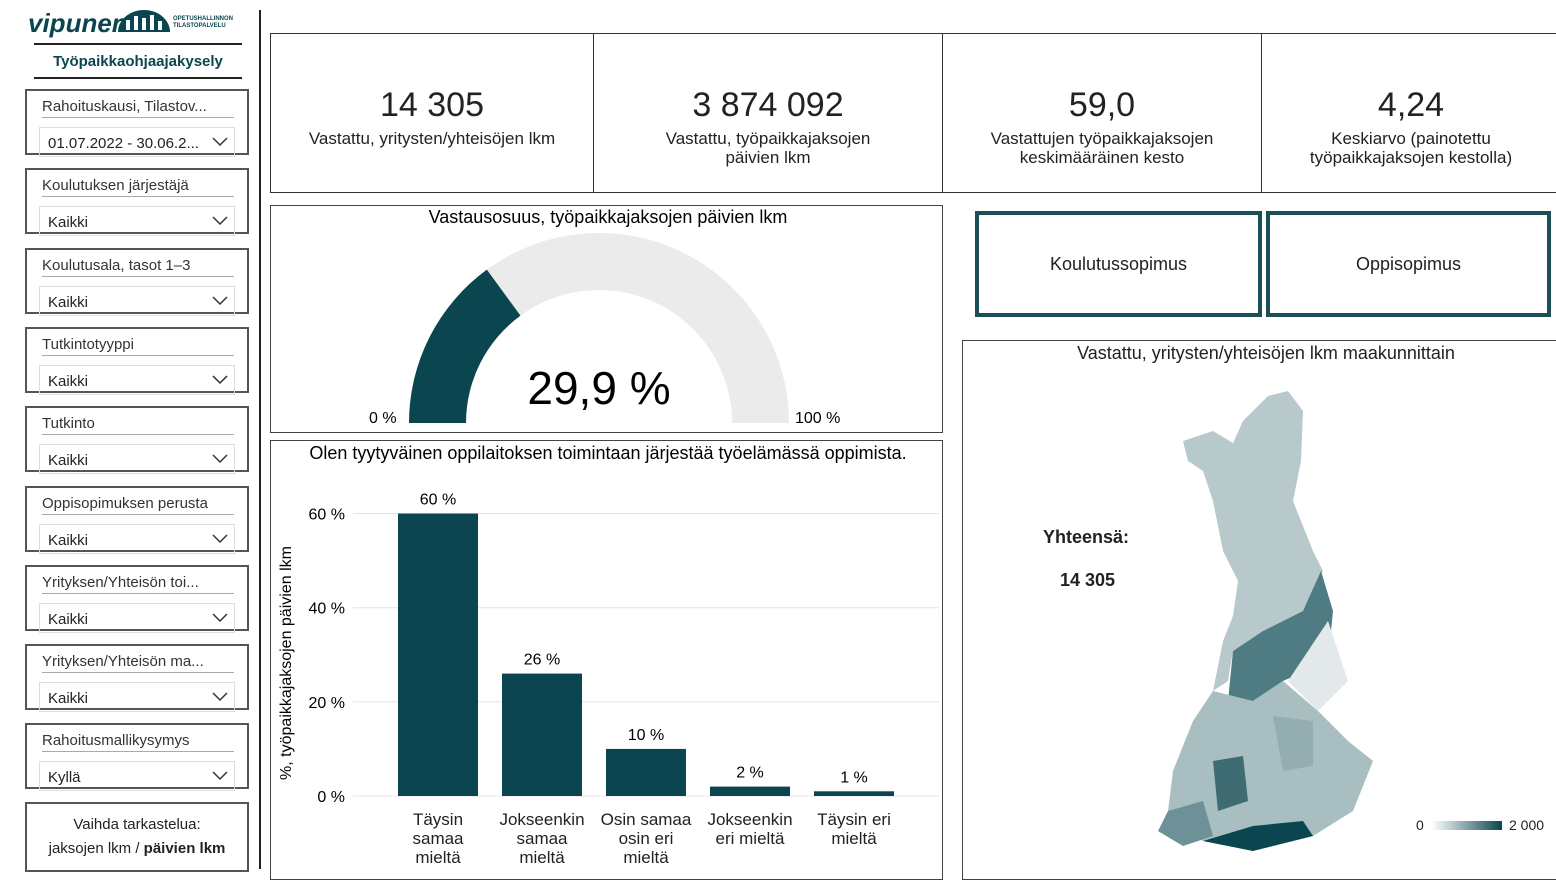 Image resolution: width=1556 pixels, height=884 pixels. What do you see at coordinates (203, 19) in the screenshot?
I see `logo-sub-1: OPETUSHALLINNON` at bounding box center [203, 19].